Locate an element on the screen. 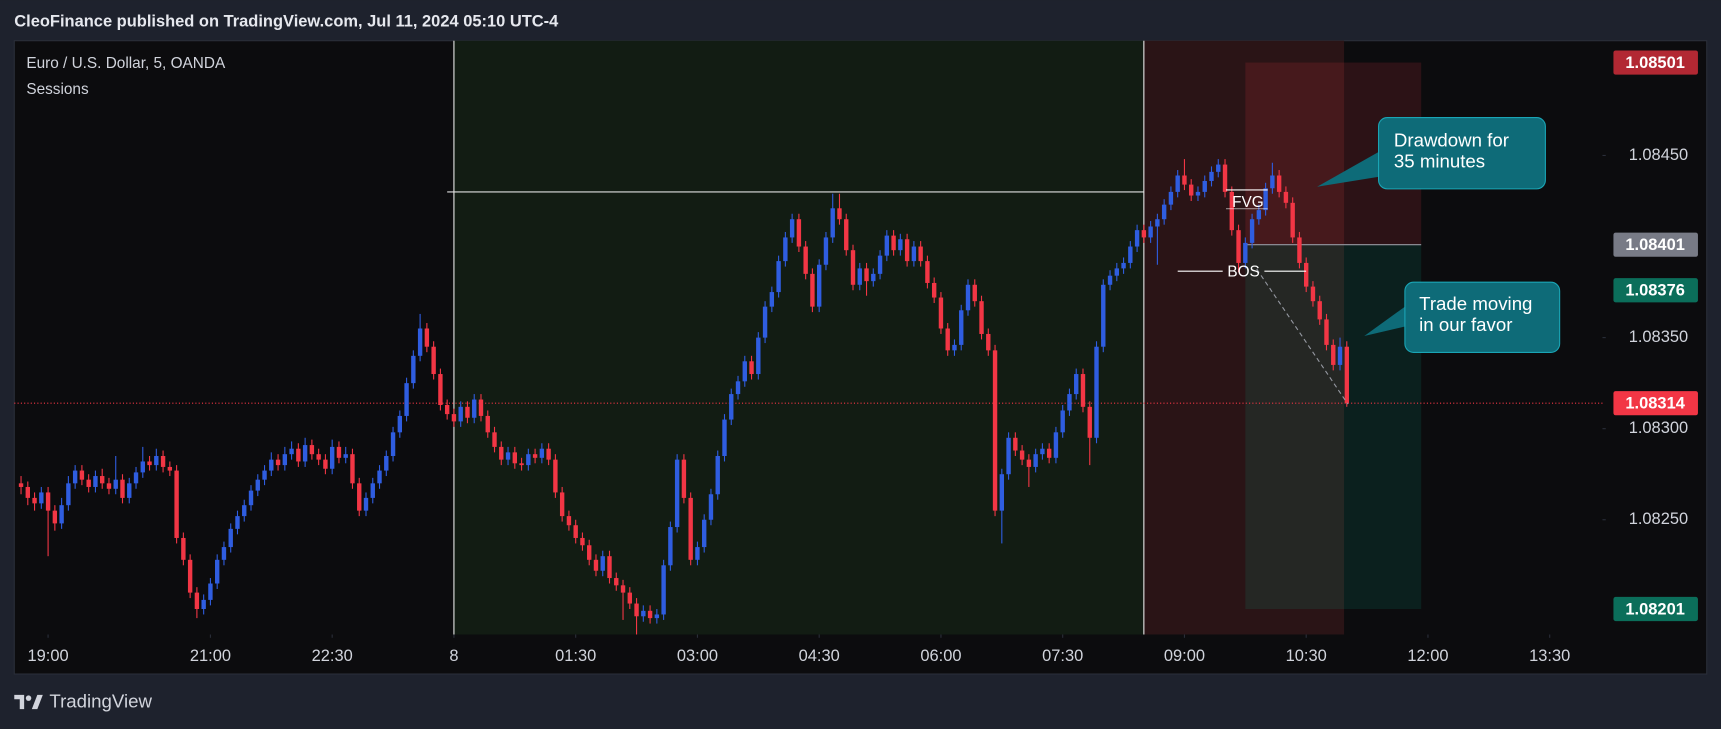 This screenshot has height=729, width=1721. x-tick-label: 04:30 is located at coordinates (819, 656).